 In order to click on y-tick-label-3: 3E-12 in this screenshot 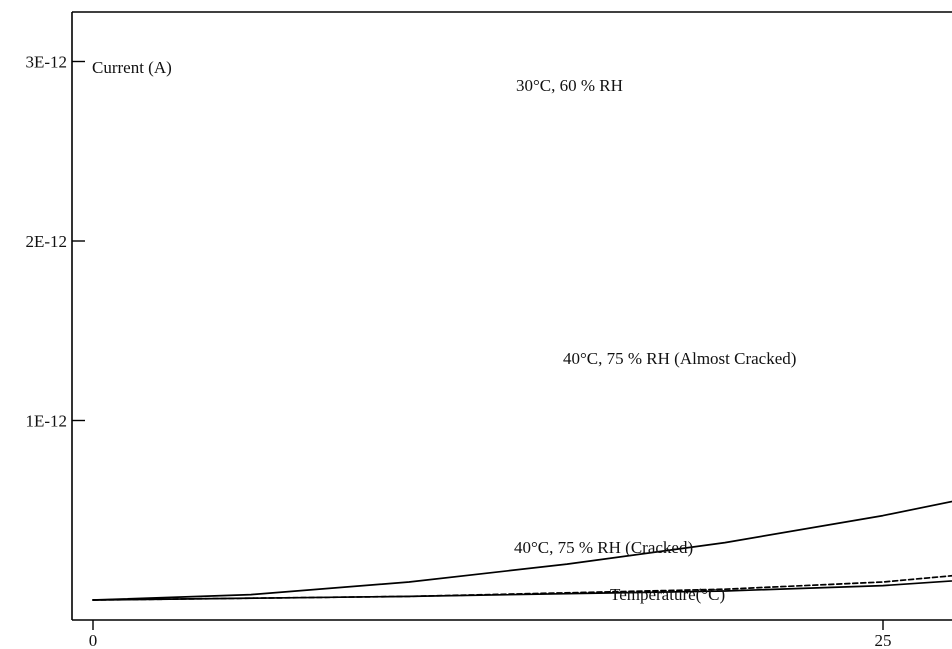, I will do `click(46, 62)`.